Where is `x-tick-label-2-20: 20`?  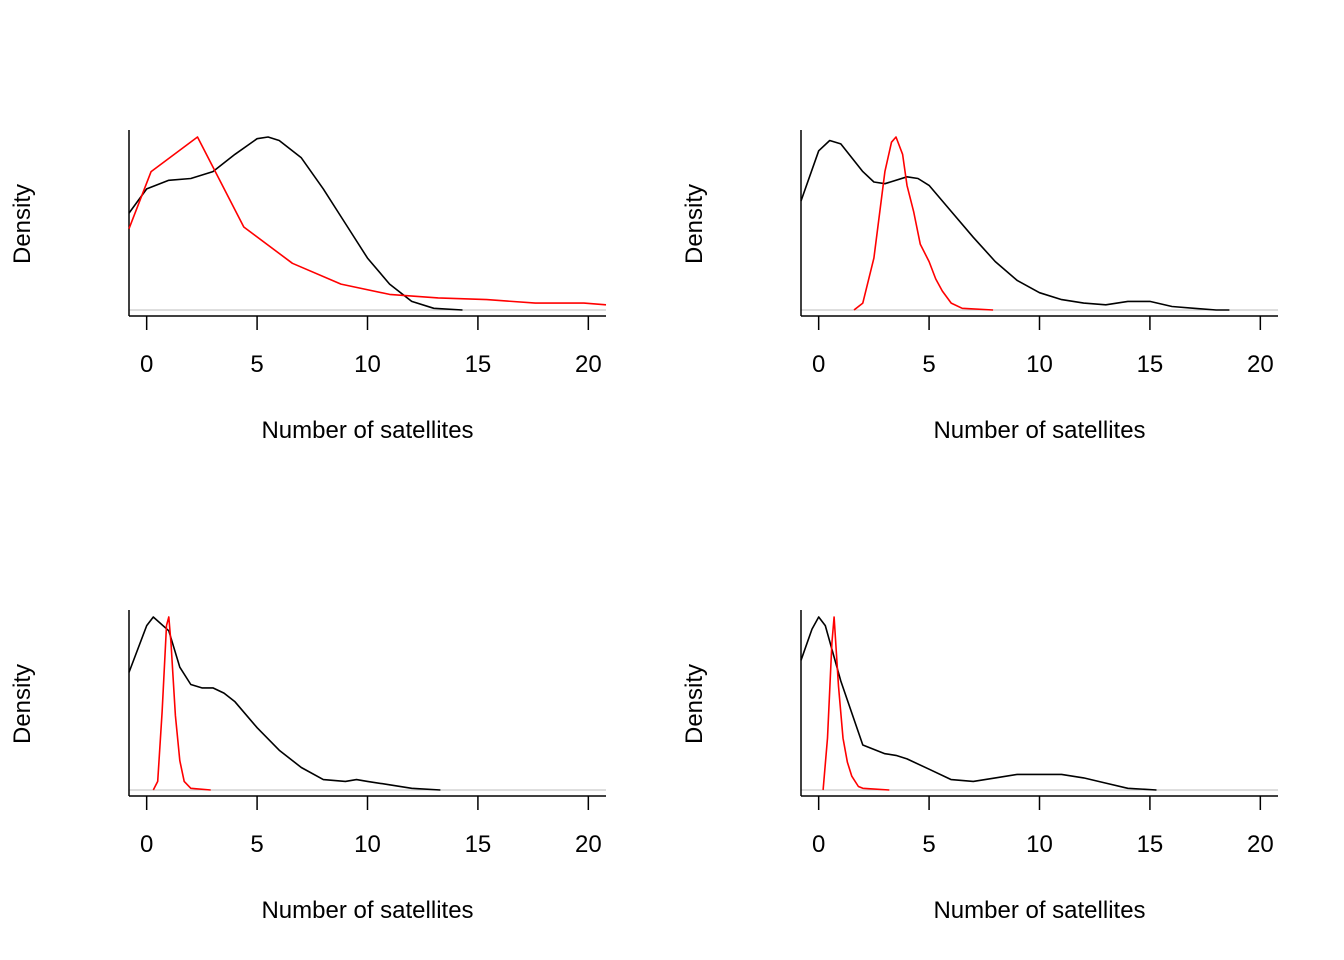
x-tick-label-2-20: 20 is located at coordinates (1260, 364).